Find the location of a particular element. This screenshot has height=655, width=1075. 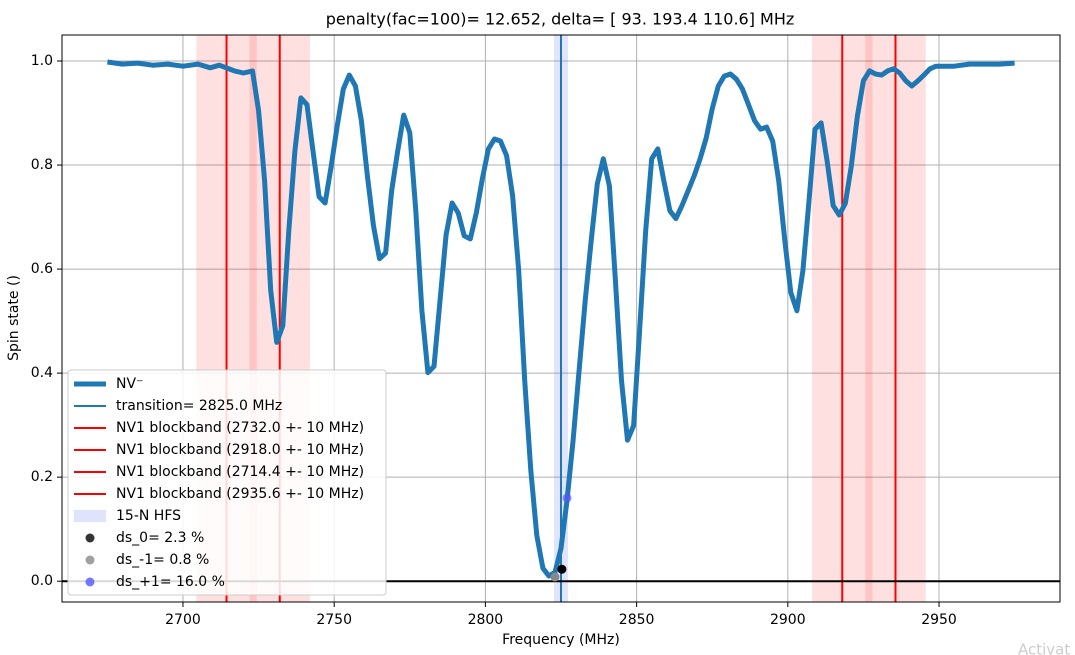

y-tick-label: 0.8 is located at coordinates (42, 165).